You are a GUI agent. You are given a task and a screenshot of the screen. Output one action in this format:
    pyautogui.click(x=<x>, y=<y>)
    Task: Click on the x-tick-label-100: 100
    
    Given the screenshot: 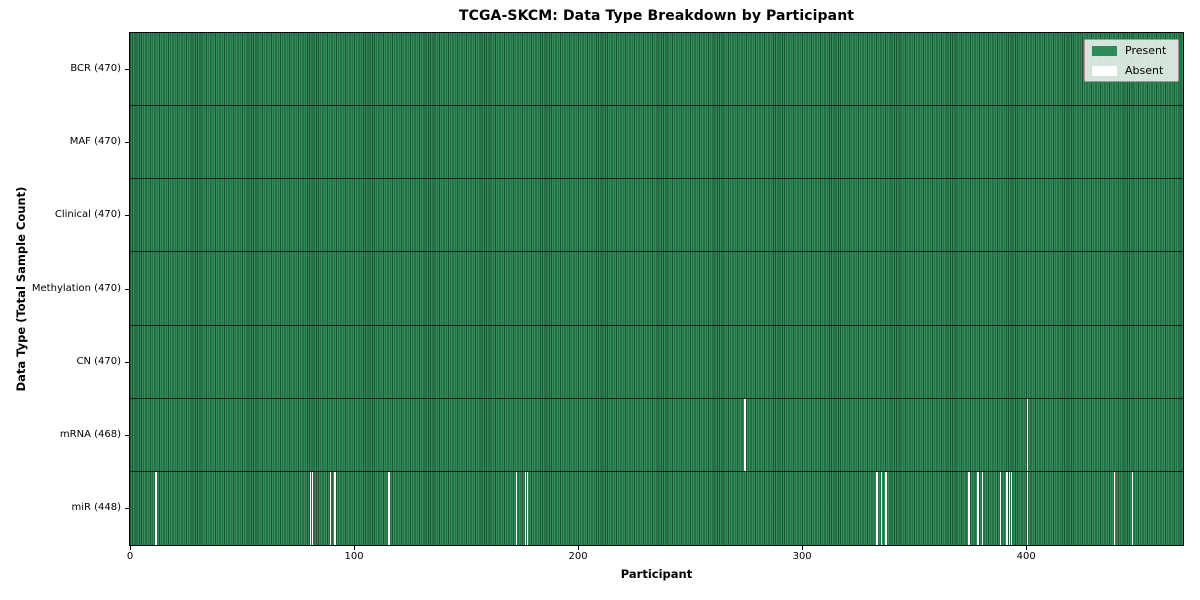 What is the action you would take?
    pyautogui.click(x=354, y=556)
    